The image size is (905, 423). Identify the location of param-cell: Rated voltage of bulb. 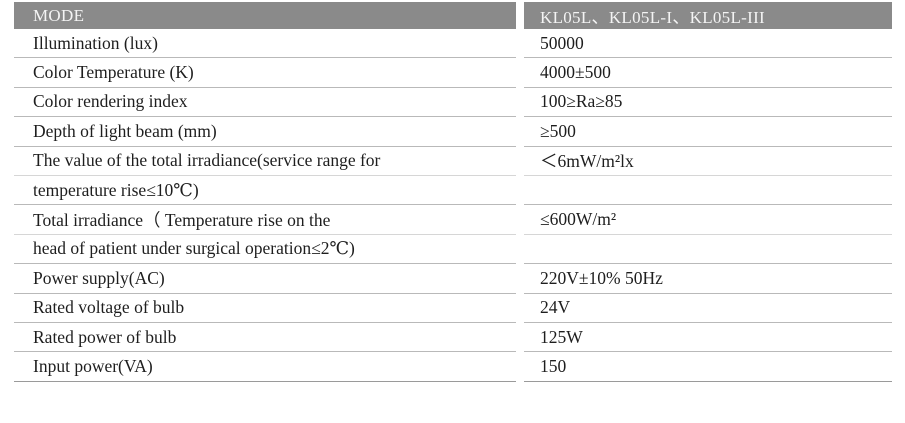
(265, 308).